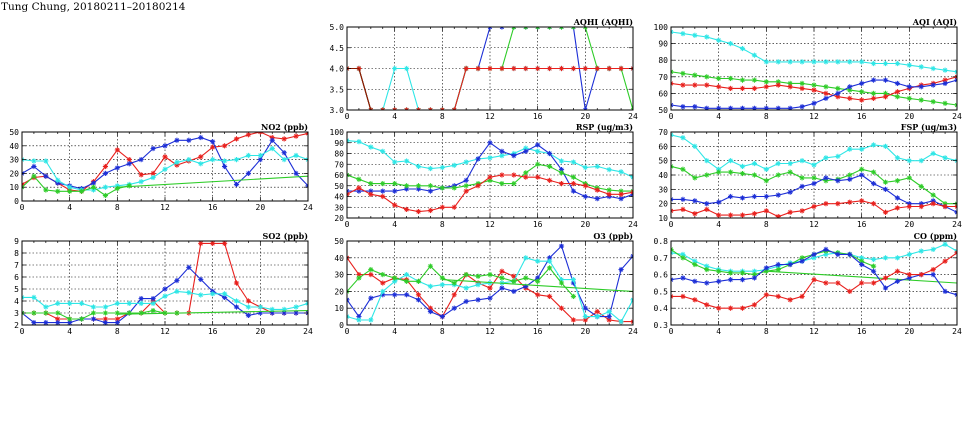 The width and height of the screenshot is (975, 447). I want to click on x-tick-label: 12, so click(490, 331).